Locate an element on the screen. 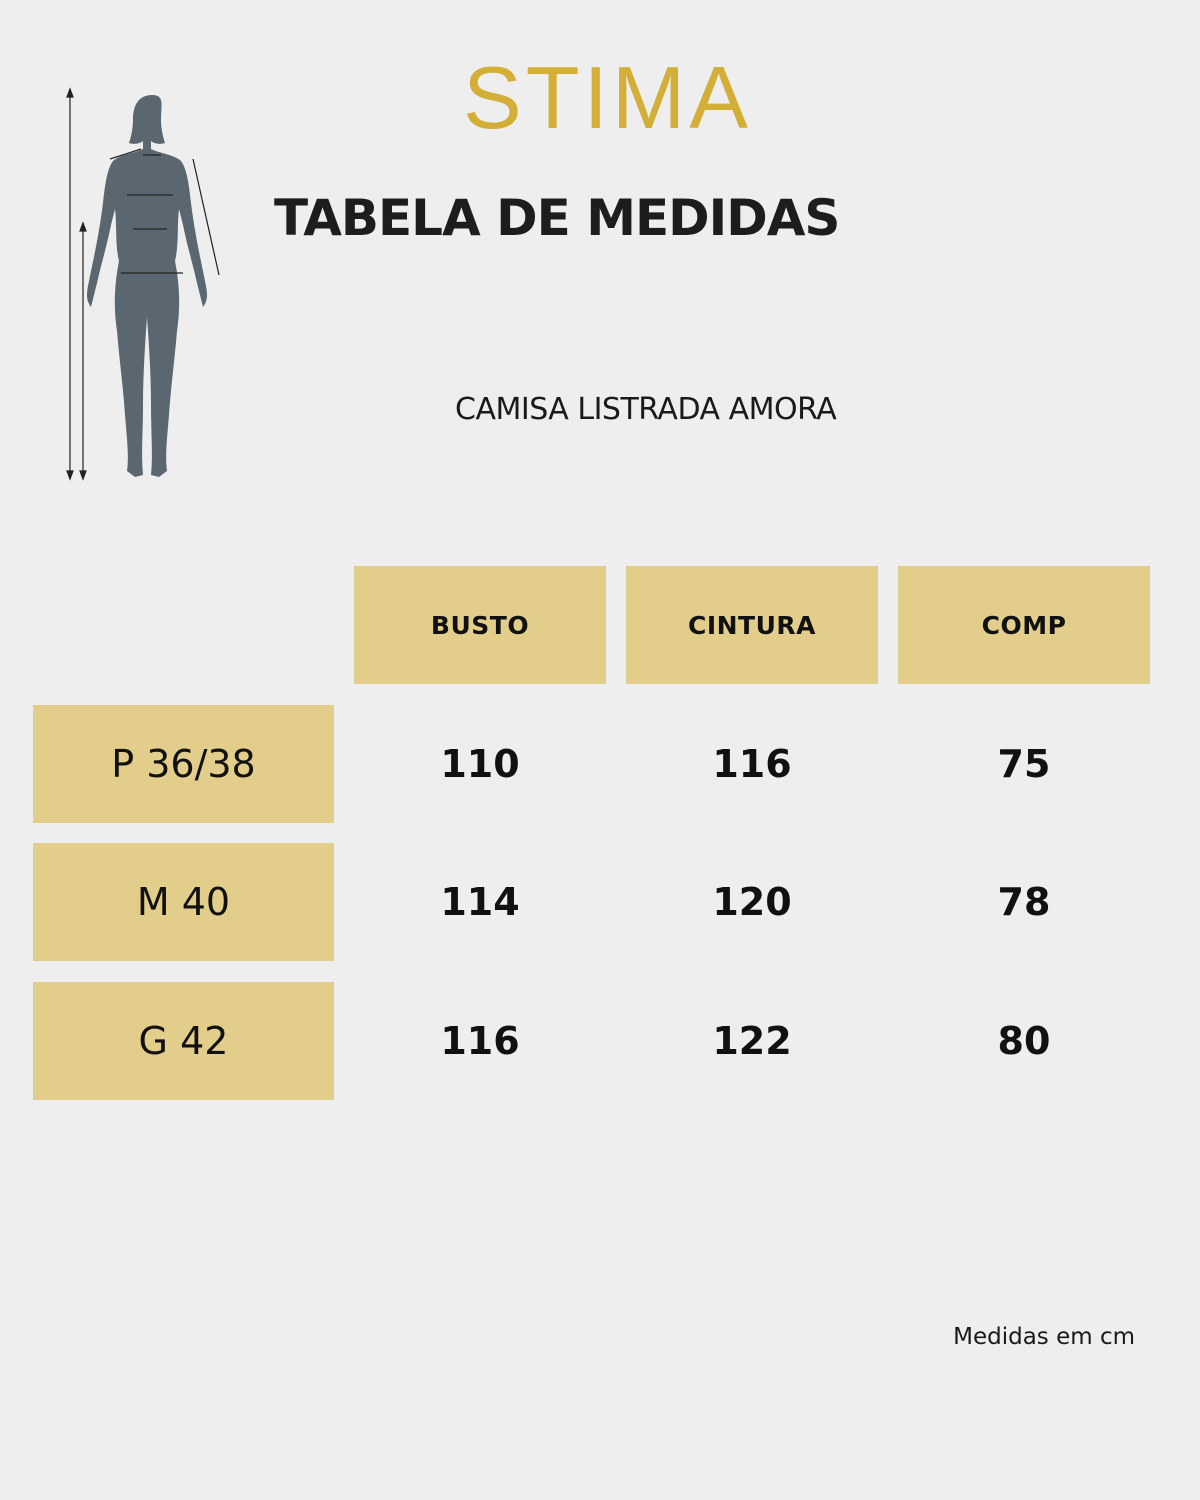  page-title: TABELA DE MEDIDAS is located at coordinates (557, 218).